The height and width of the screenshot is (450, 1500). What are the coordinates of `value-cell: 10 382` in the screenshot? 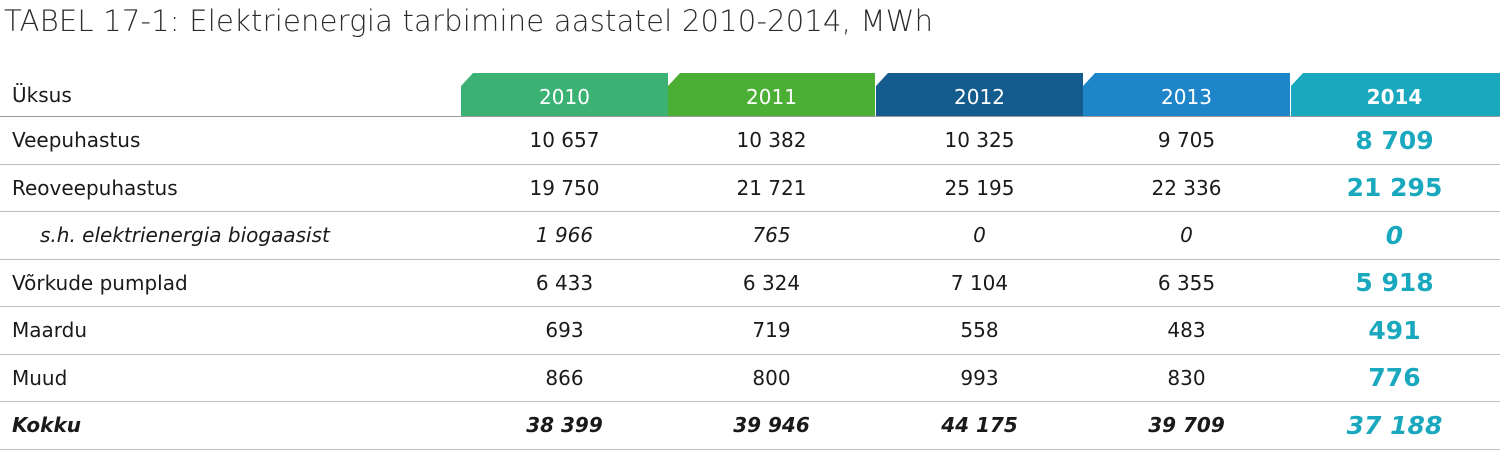 It's located at (771, 140).